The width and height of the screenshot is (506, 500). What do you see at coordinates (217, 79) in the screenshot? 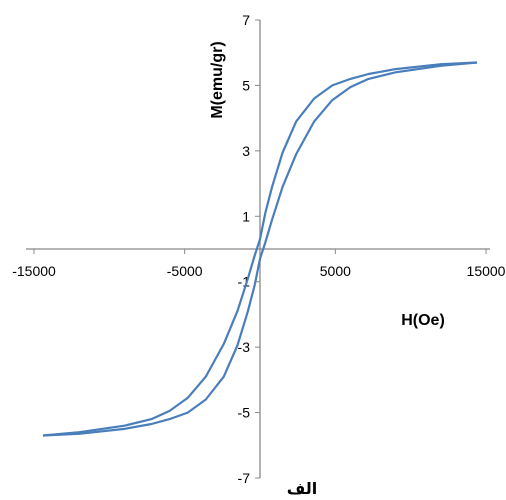
I see `y-axis-title: M(emu/gr)` at bounding box center [217, 79].